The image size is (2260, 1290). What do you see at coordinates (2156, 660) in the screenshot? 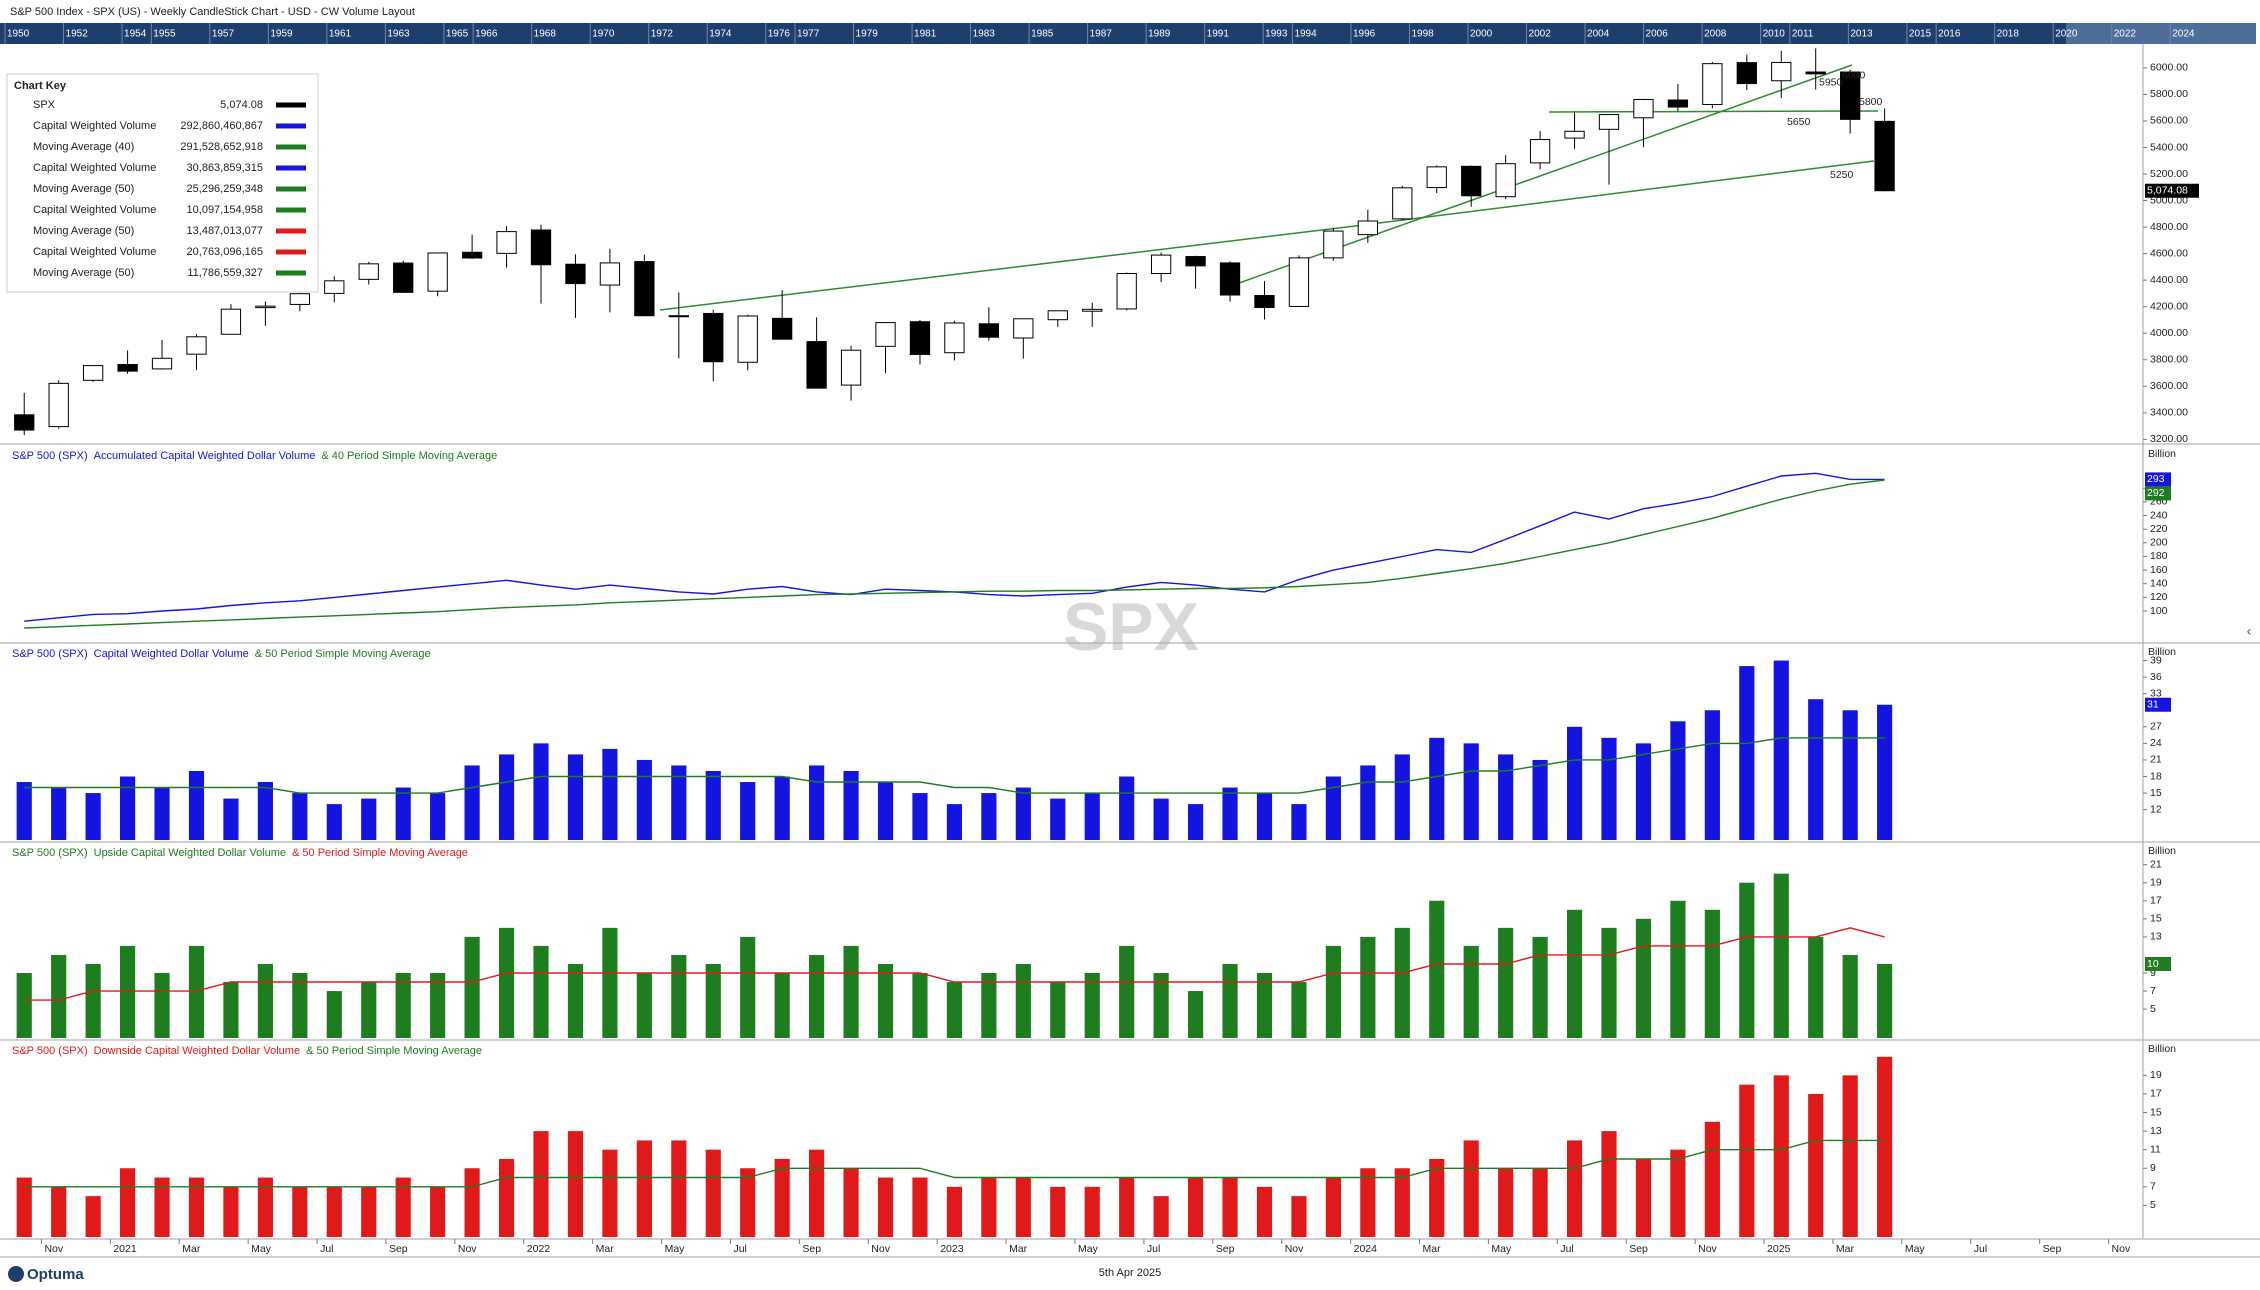
I see `y-tick-label: 39` at bounding box center [2156, 660].